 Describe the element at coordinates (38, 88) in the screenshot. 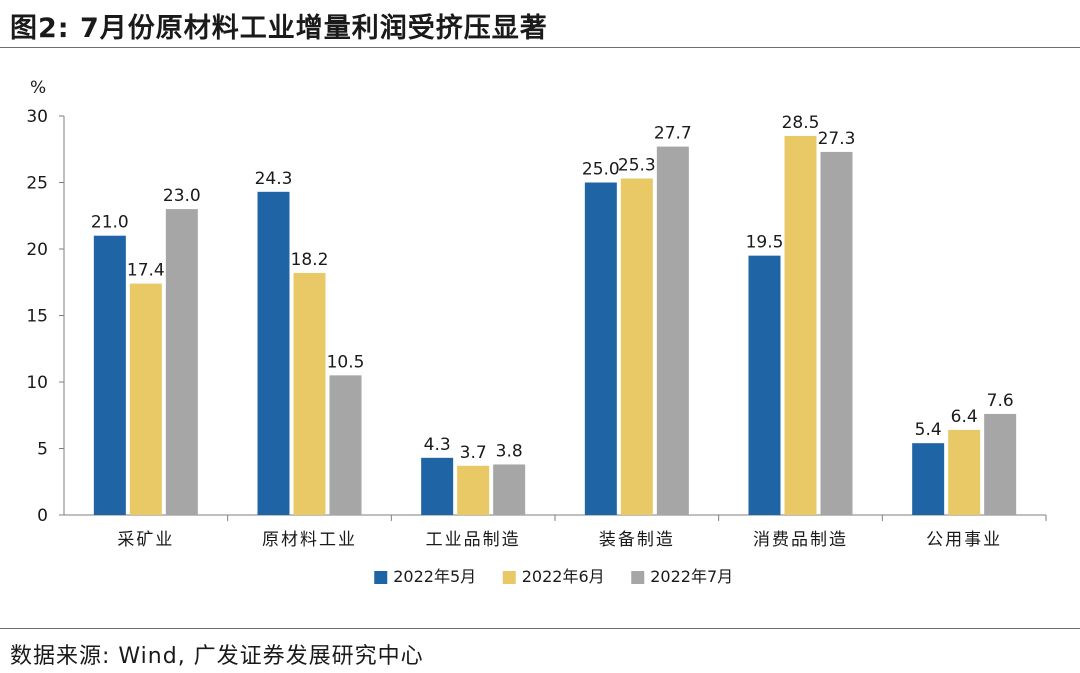

I see `y-axis-unit-label: %` at that location.